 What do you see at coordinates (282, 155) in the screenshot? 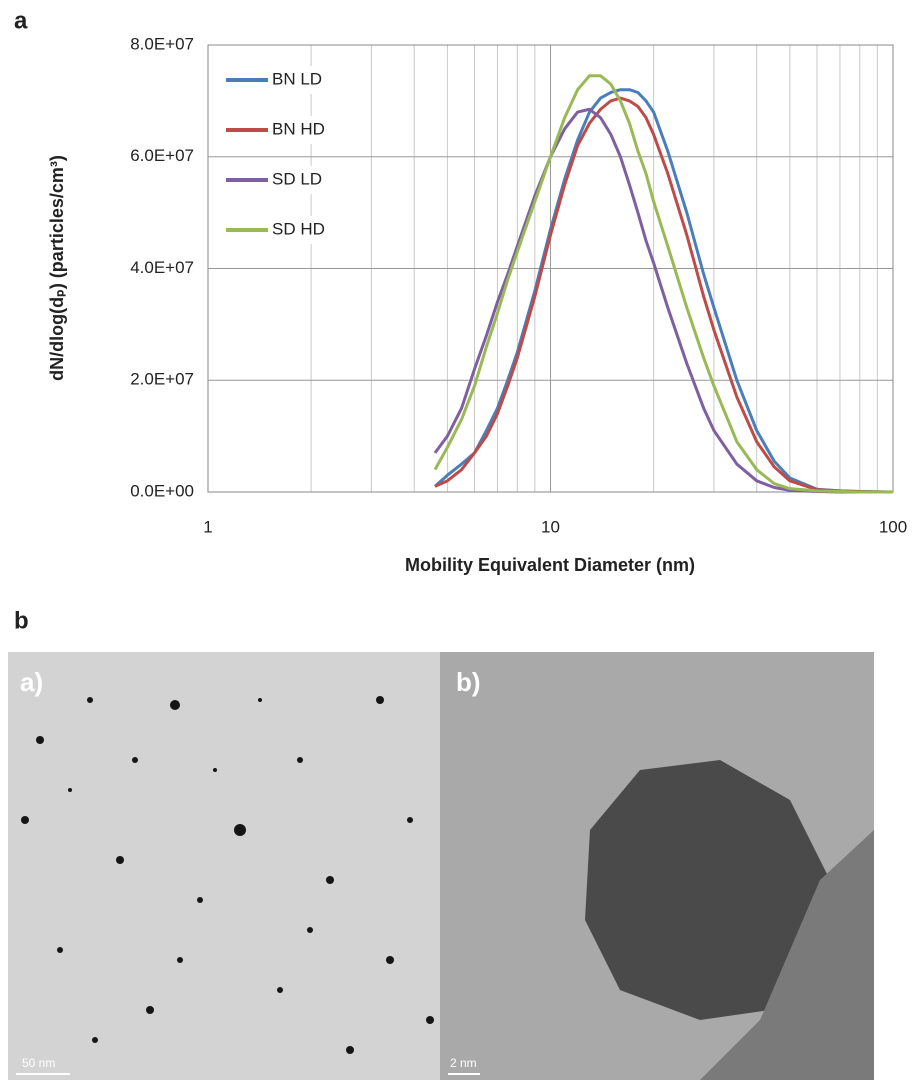
I see `legend: BN LD BN HD SD LD SD HD` at bounding box center [282, 155].